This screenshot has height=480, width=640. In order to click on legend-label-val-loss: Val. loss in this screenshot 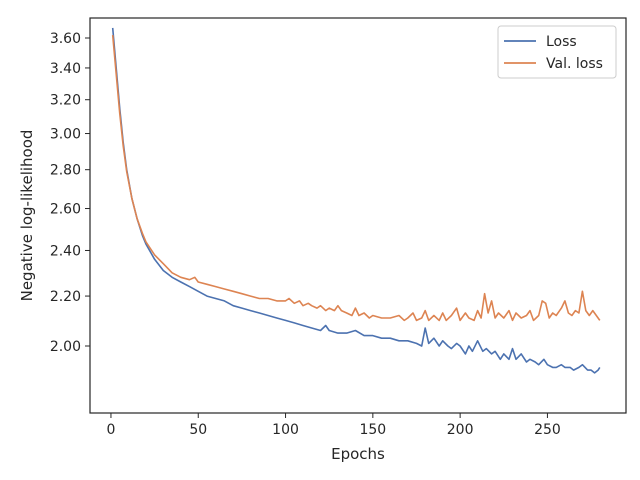, I will do `click(574, 64)`.